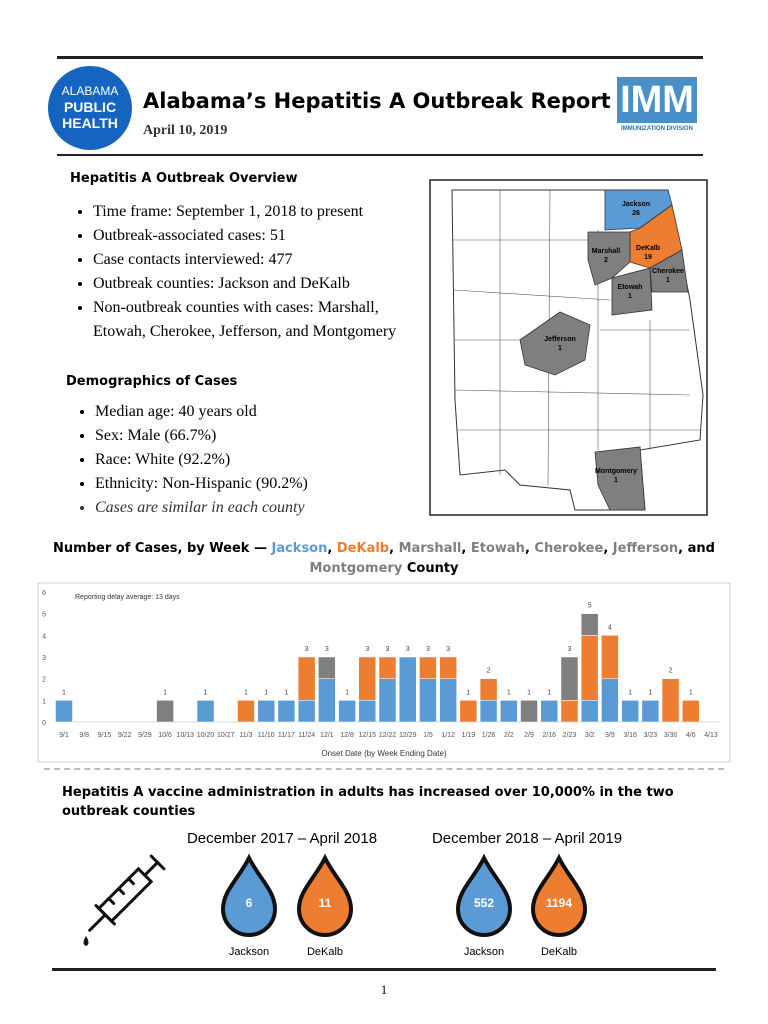  What do you see at coordinates (648, 257) in the screenshot?
I see `county-count: 19` at bounding box center [648, 257].